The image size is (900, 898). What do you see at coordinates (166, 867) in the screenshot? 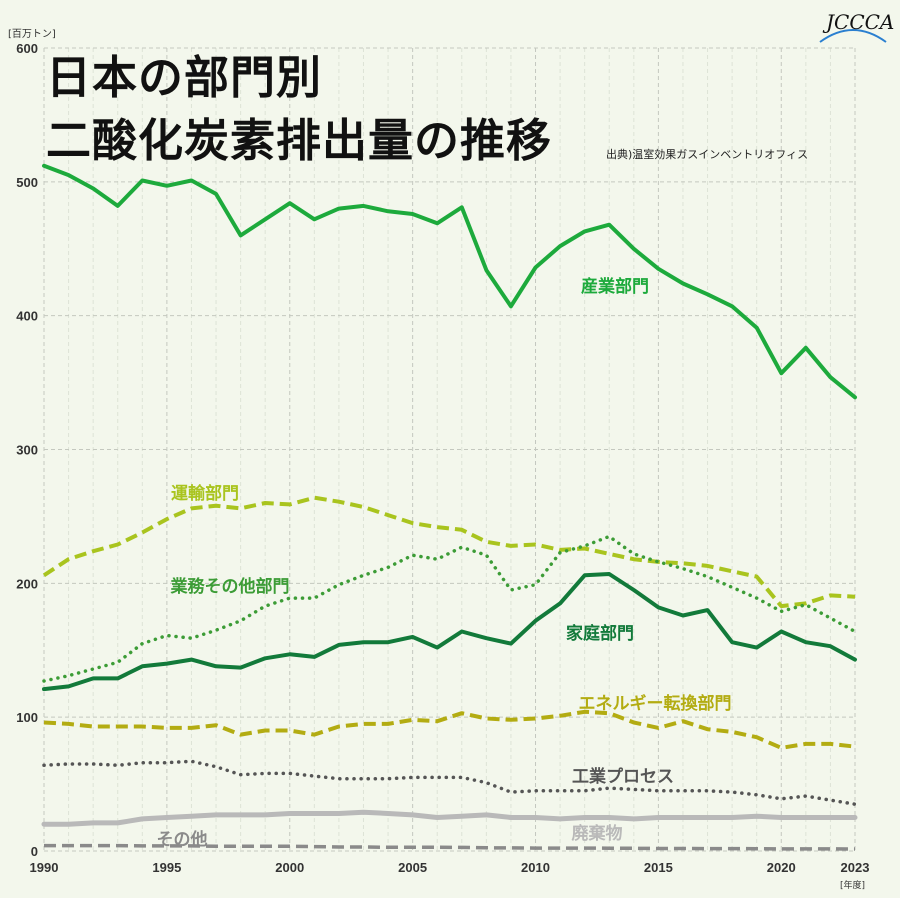
I see `x-tick-label: 1995` at bounding box center [166, 867].